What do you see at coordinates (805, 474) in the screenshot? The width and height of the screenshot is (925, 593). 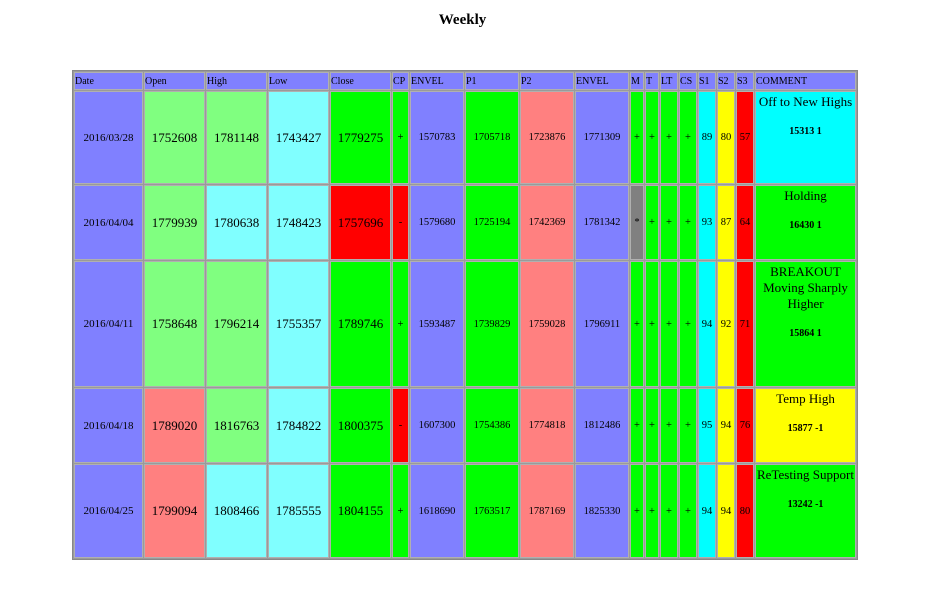 I see `comment-text: ReTesting Support` at bounding box center [805, 474].